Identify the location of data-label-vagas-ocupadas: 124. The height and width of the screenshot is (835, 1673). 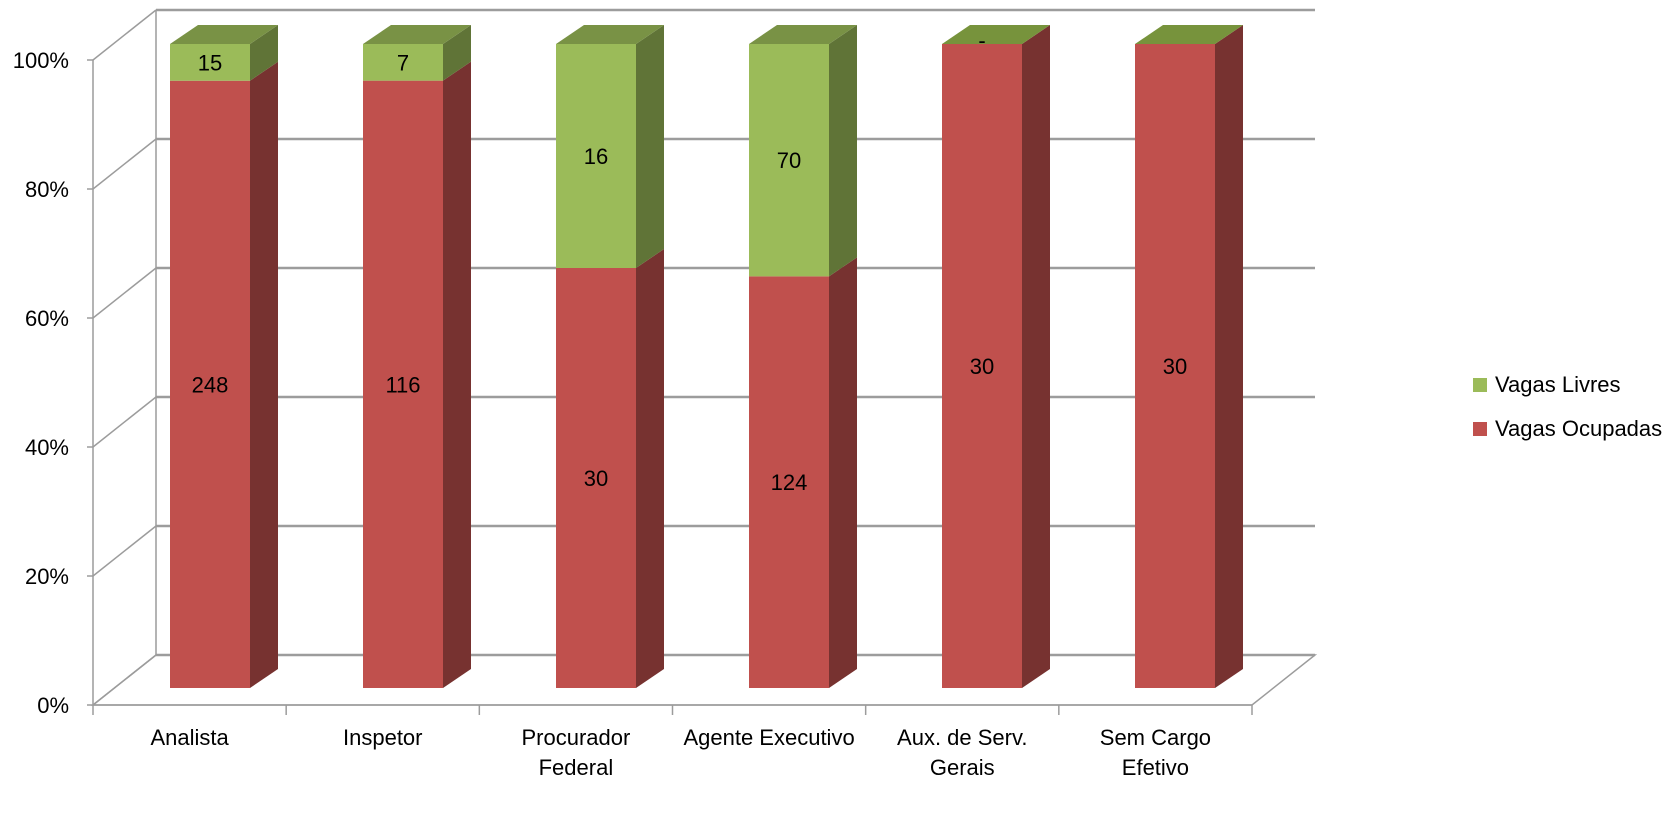
(789, 482).